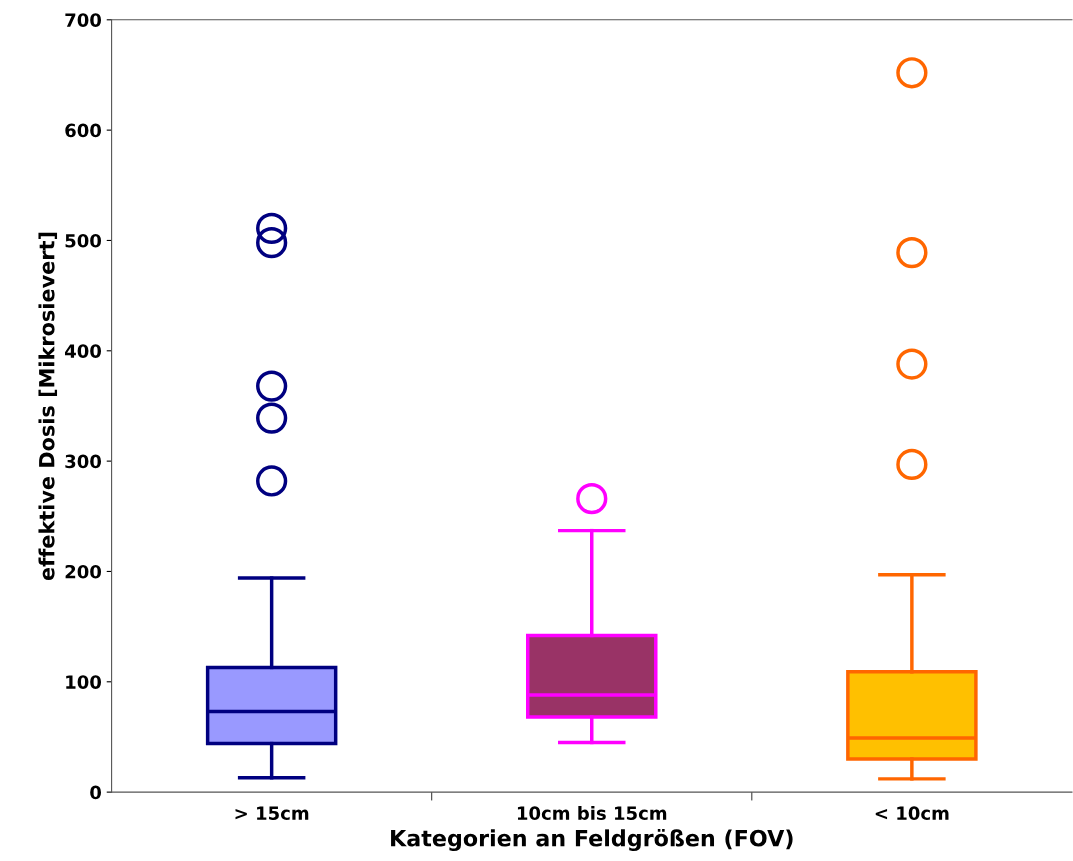 This screenshot has height=861, width=1073. I want to click on y-tick-label: 100, so click(84, 682).